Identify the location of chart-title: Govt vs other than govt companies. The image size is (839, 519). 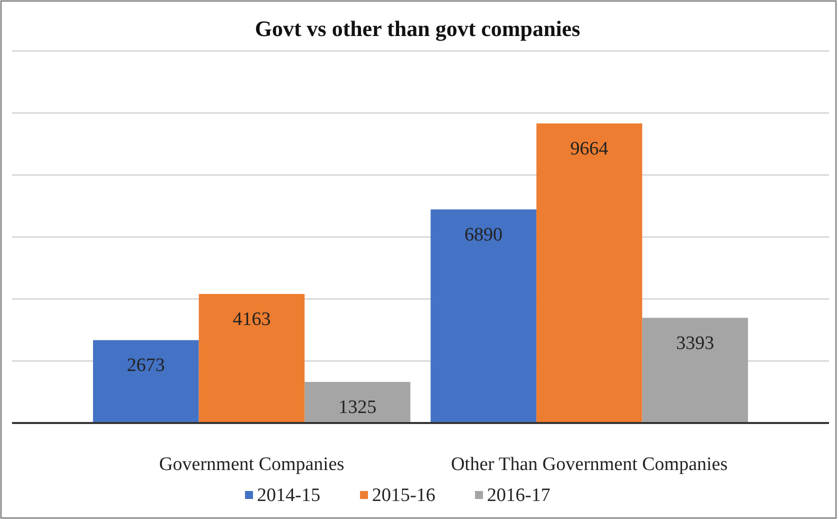
(417, 28).